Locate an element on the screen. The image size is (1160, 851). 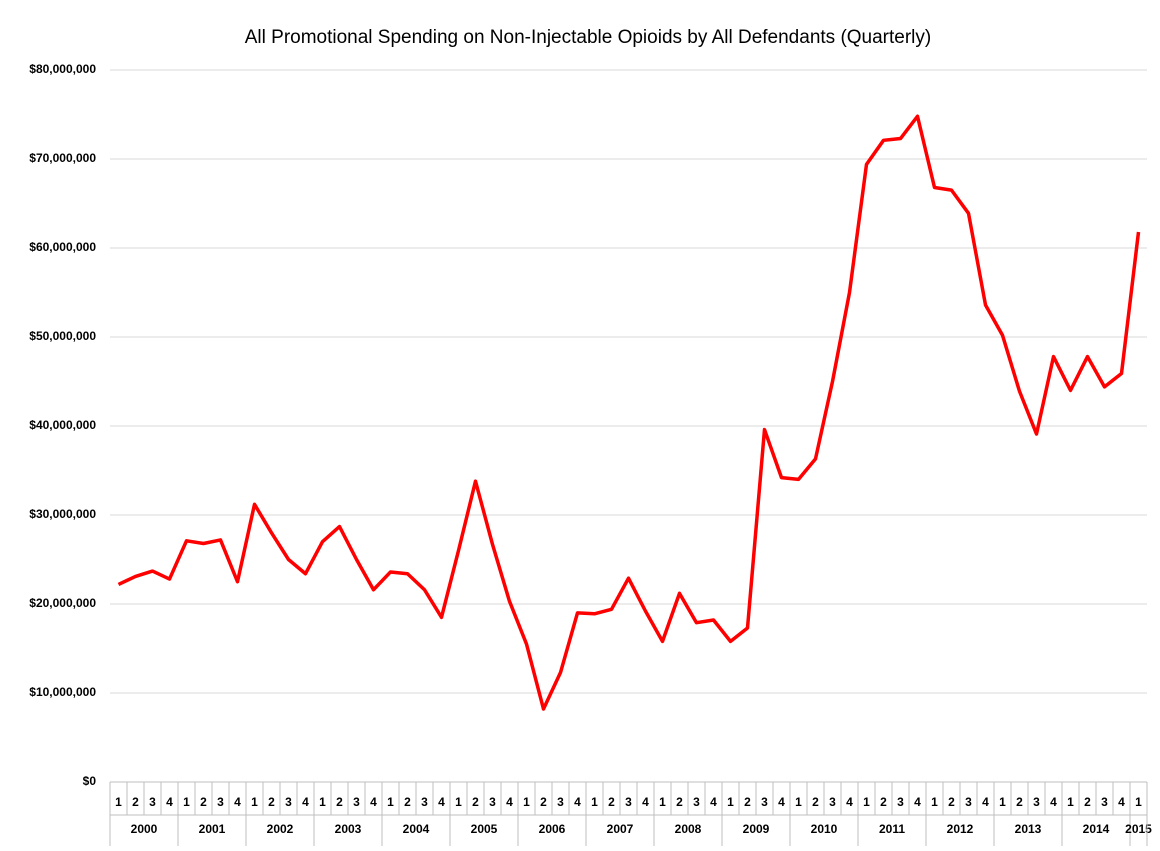
x-group-label: 2005 is located at coordinates (484, 829).